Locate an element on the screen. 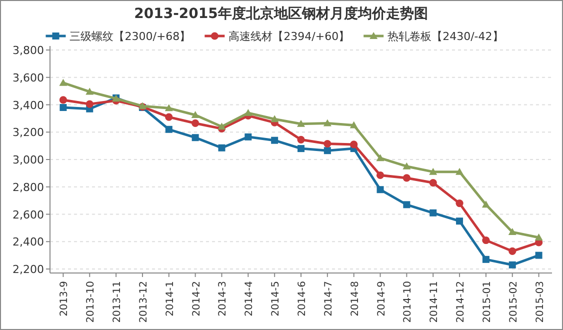  x-tick-label: 2014-10 is located at coordinates (408, 302).